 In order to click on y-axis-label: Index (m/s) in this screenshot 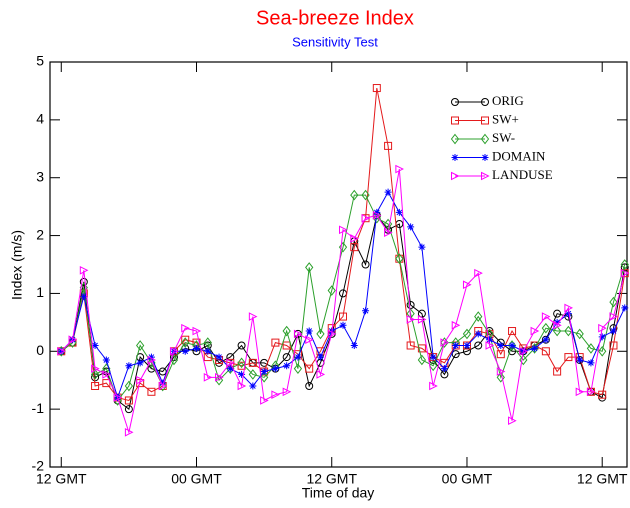, I will do `click(17, 265)`.